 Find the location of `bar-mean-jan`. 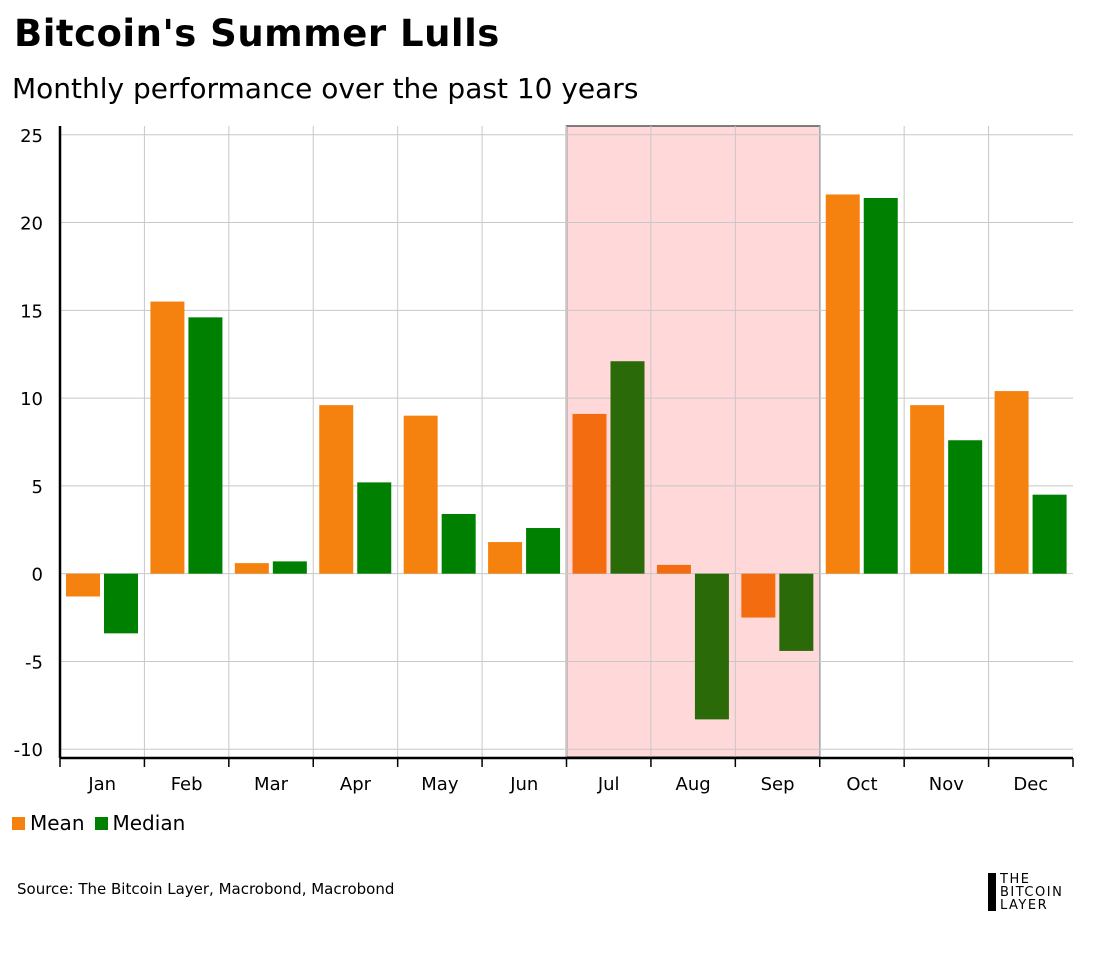

bar-mean-jan is located at coordinates (83, 585).